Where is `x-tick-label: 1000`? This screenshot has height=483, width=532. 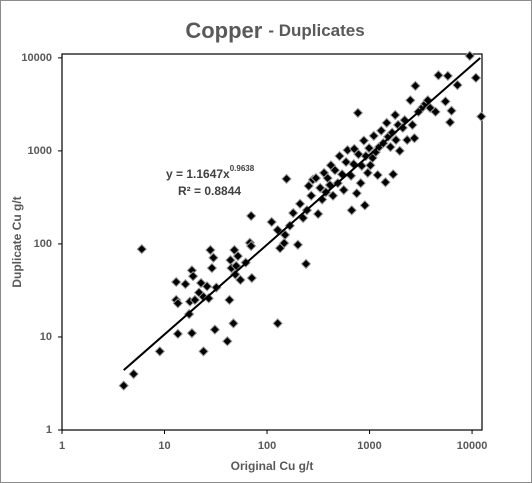 x-tick-label: 1000 is located at coordinates (369, 446).